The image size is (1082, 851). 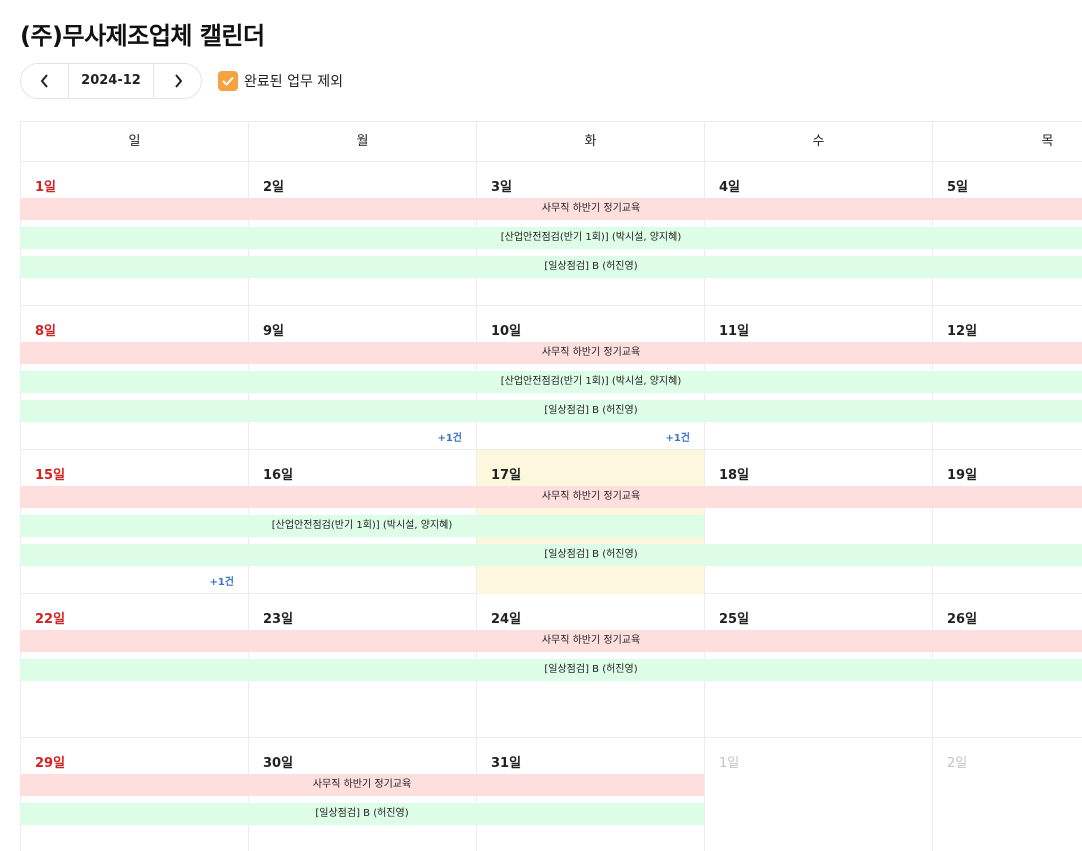 I want to click on chevron-right-icon, so click(x=178, y=81).